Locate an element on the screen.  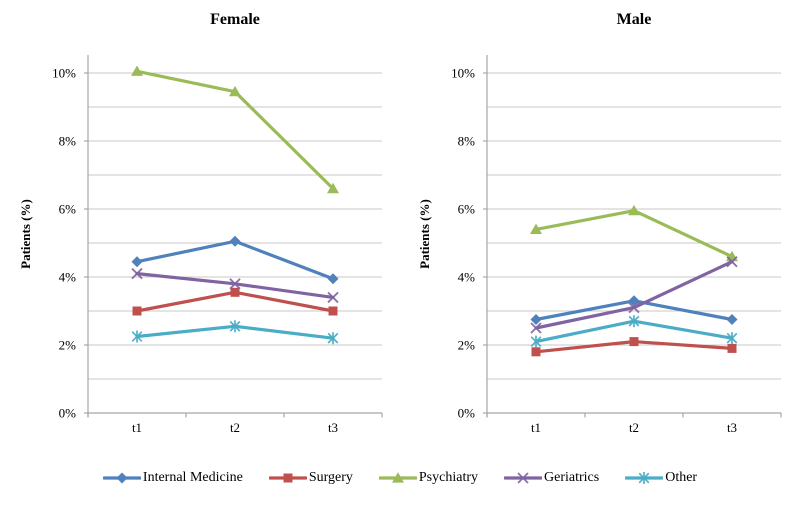
legend-label: Internal Medicine is located at coordinates (192, 477).